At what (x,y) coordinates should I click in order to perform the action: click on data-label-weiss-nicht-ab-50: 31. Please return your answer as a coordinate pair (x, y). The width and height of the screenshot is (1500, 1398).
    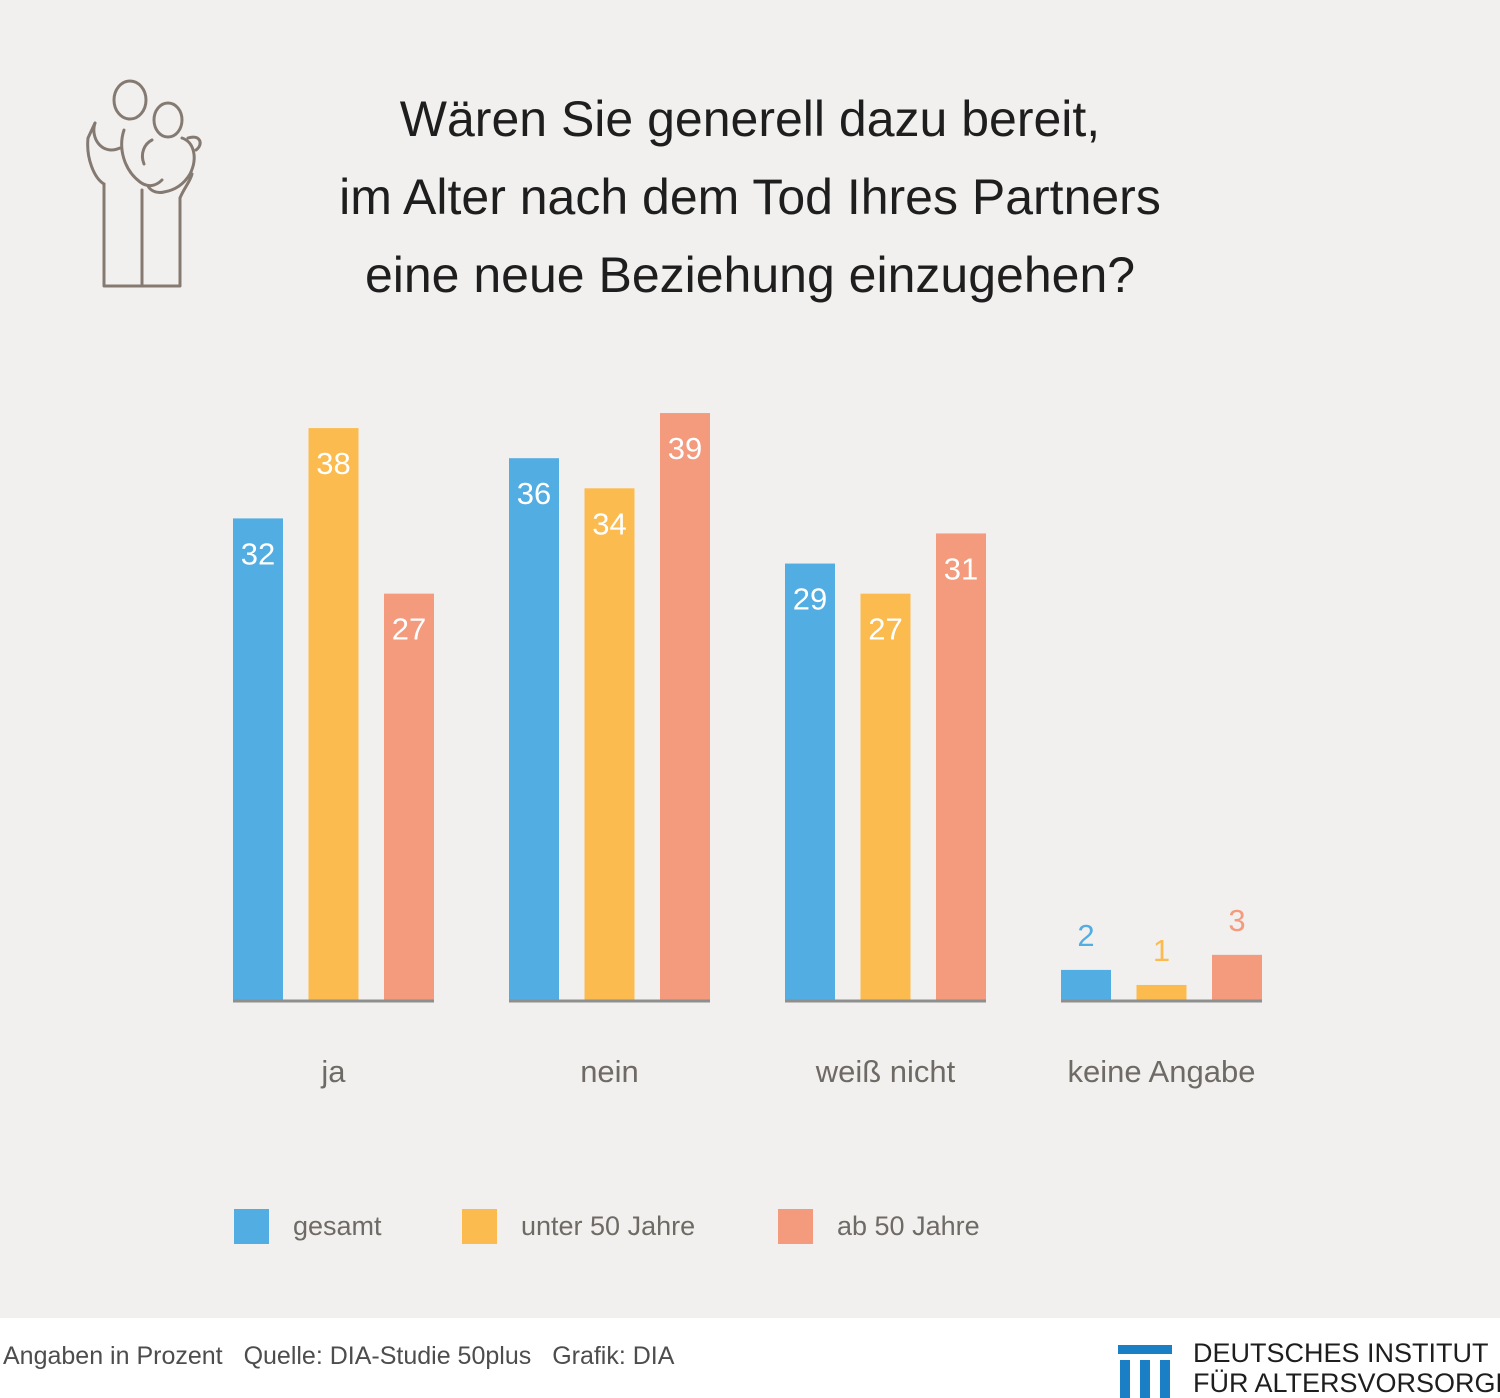
    Looking at the image, I should click on (961, 568).